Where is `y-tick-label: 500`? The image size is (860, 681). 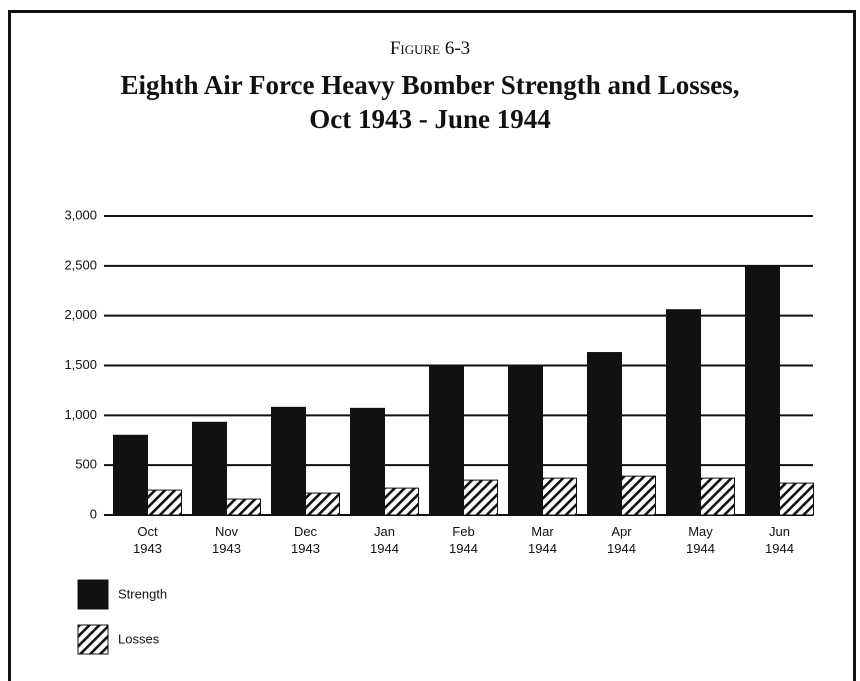 y-tick-label: 500 is located at coordinates (86, 464).